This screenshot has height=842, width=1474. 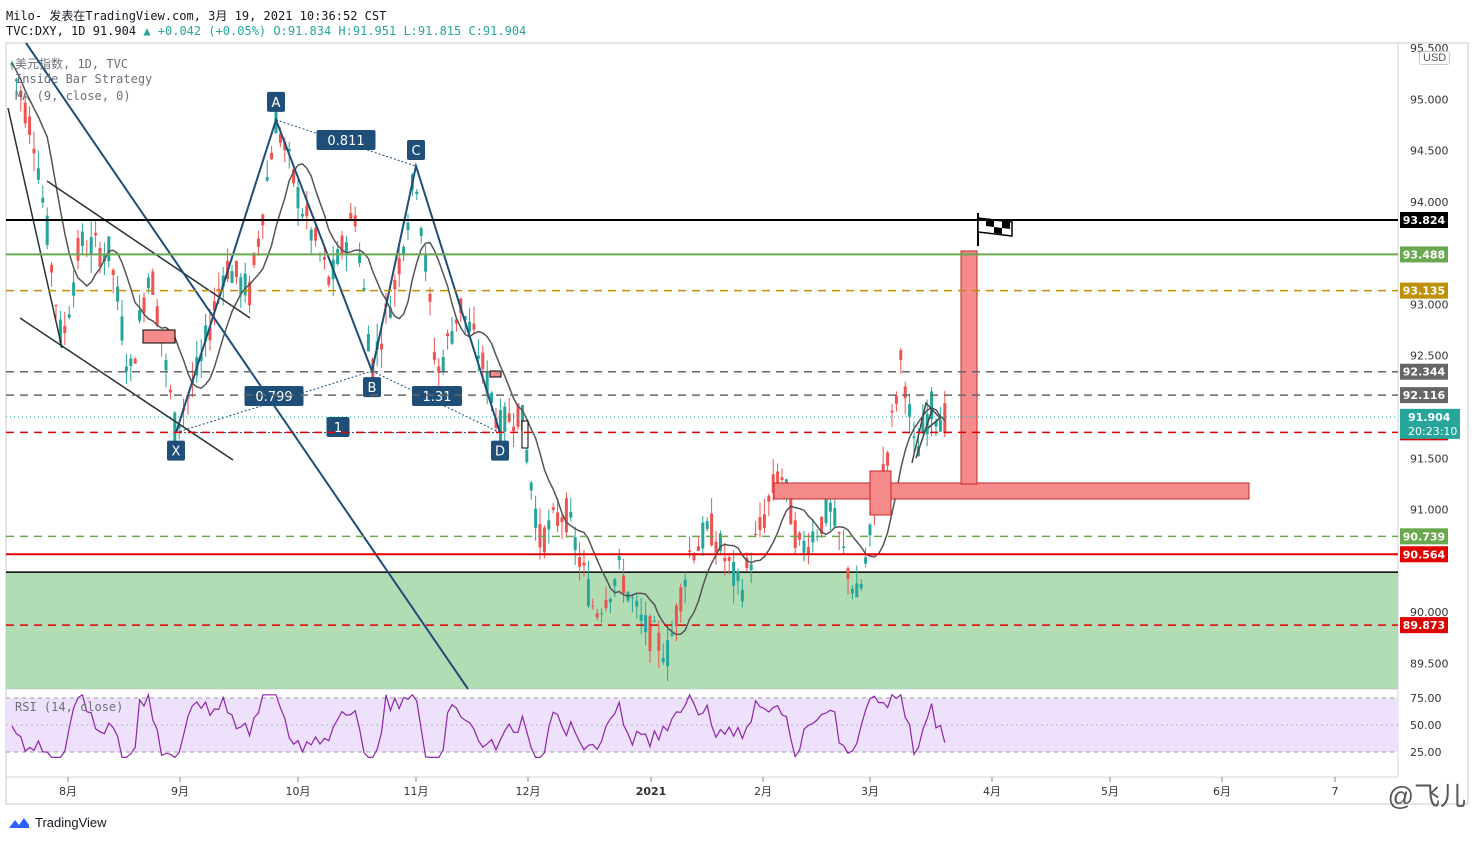 What do you see at coordinates (72, 64) in the screenshot?
I see `legend-symbol: 美元指数, 1D, TVC` at bounding box center [72, 64].